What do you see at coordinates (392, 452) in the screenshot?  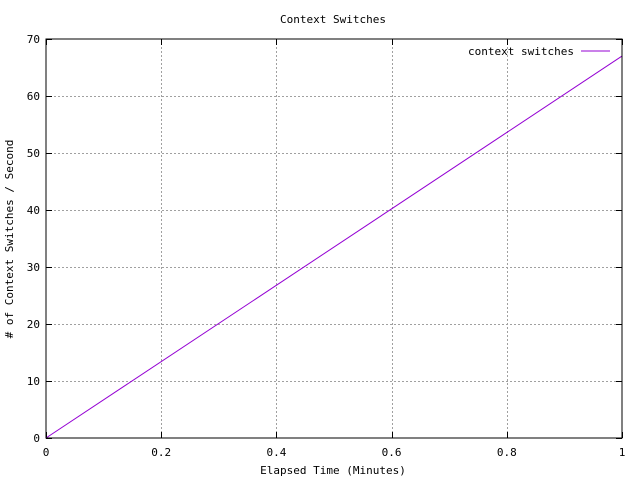 I see `x-tick-label: 0.6` at bounding box center [392, 452].